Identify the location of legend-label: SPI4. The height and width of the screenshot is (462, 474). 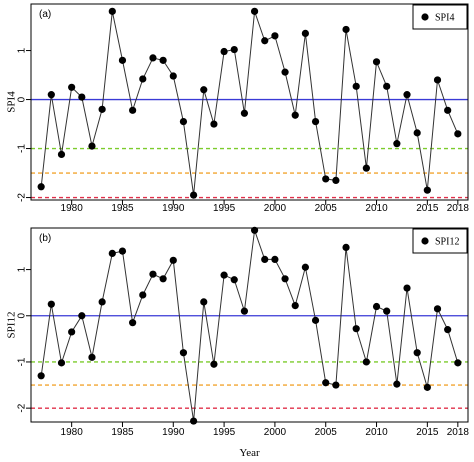
(444, 18).